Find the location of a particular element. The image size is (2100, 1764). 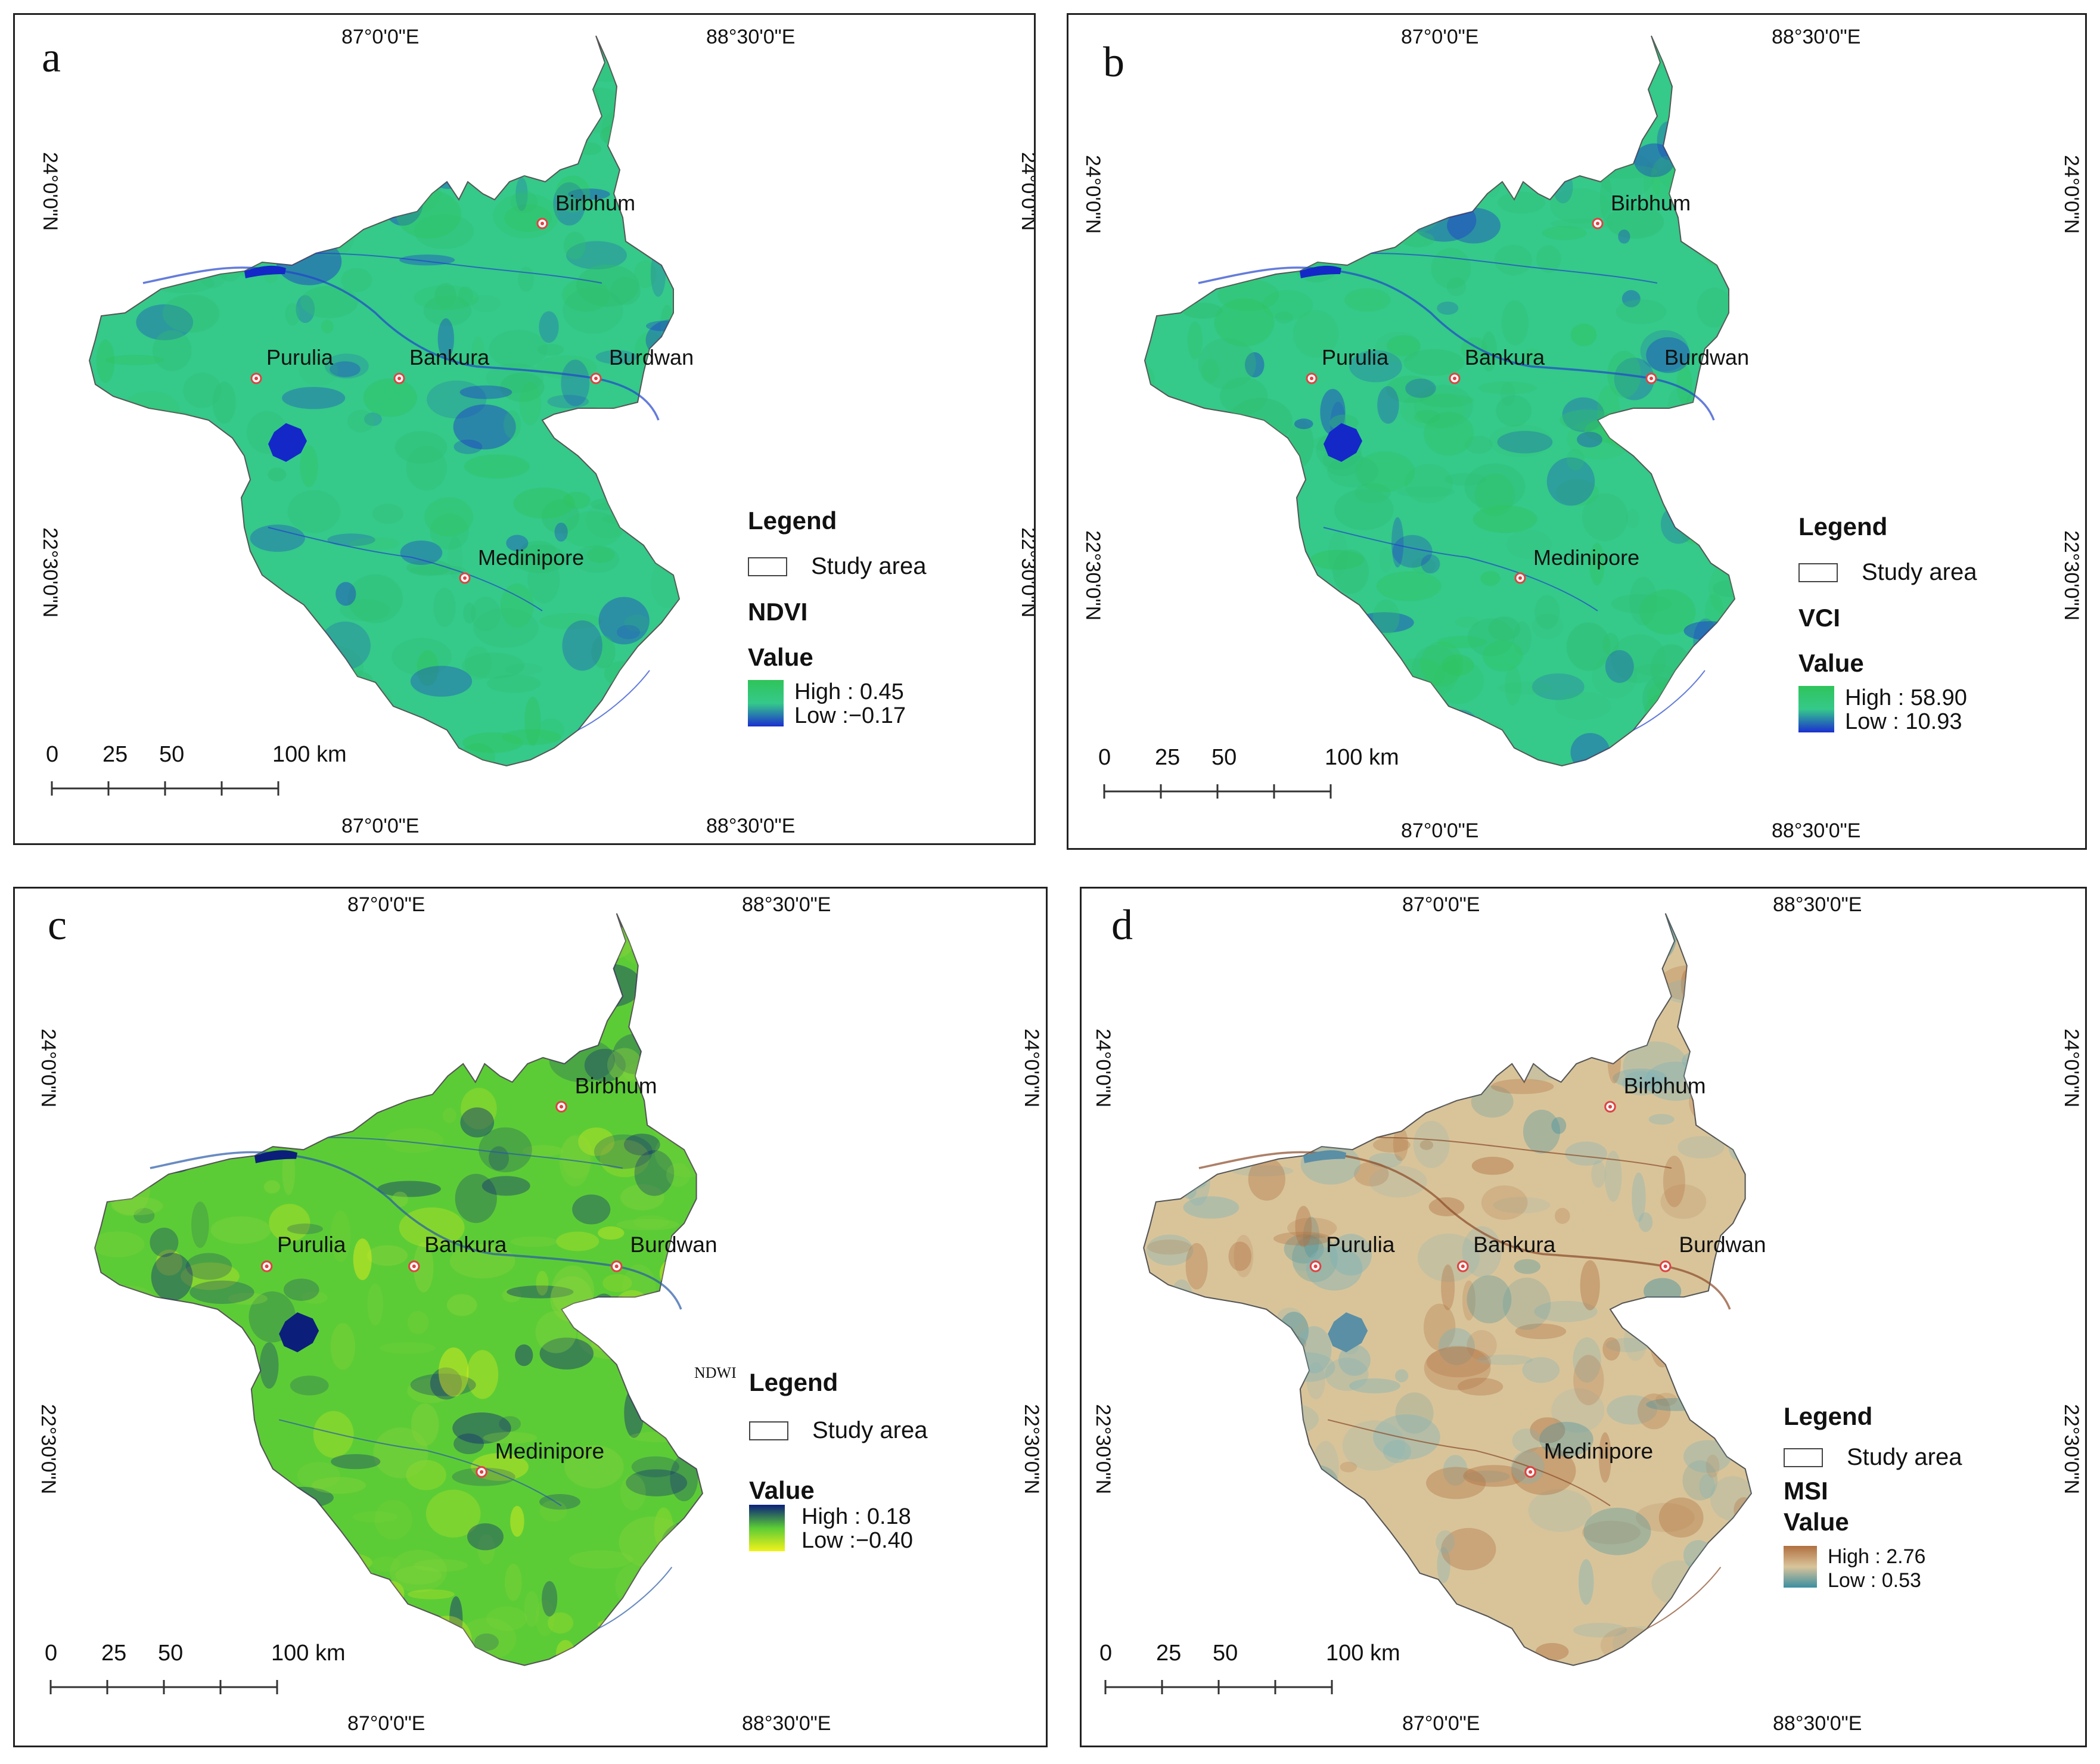

panel-letter: b is located at coordinates (1113, 62).